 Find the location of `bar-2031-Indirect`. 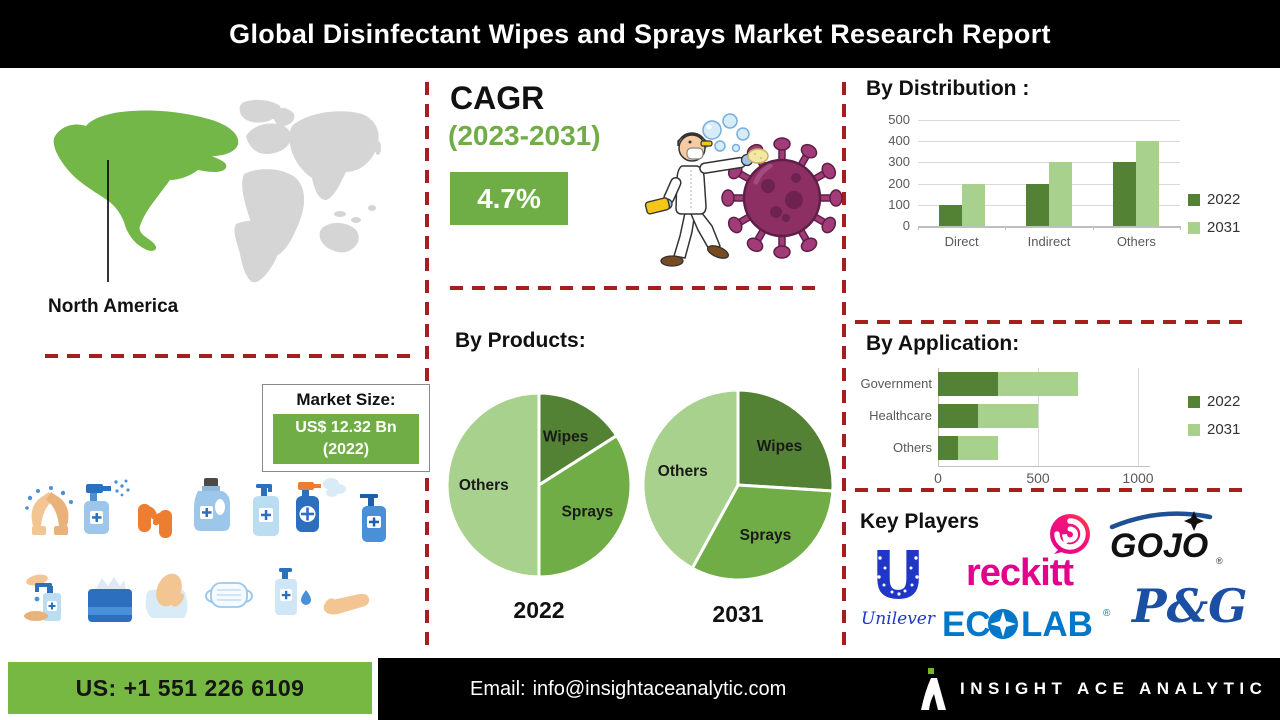

bar-2031-Indirect is located at coordinates (1060, 194).